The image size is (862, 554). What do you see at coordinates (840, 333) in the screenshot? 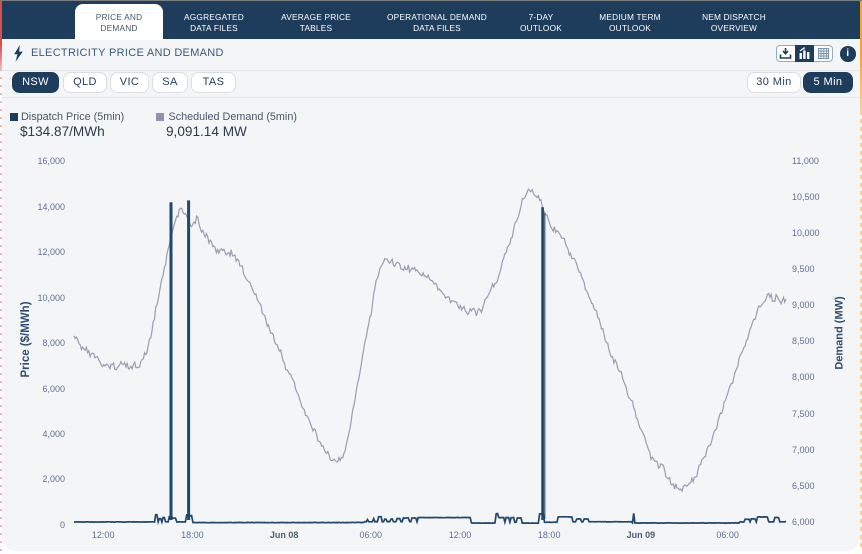
I see `svg-text: Demand (MW)` at bounding box center [840, 333].